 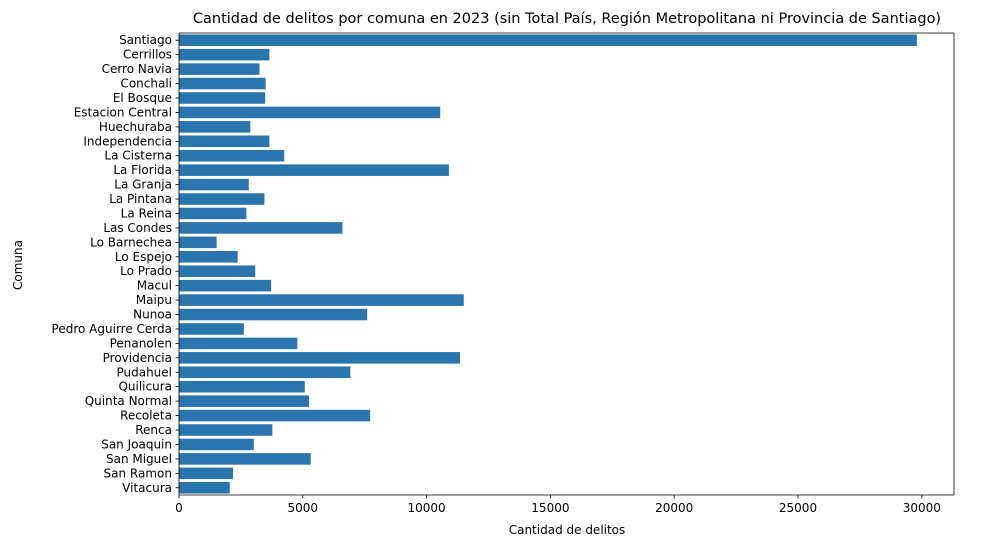 I want to click on y-tick-label-san-joaquin: San Joaquin, so click(x=136, y=444).